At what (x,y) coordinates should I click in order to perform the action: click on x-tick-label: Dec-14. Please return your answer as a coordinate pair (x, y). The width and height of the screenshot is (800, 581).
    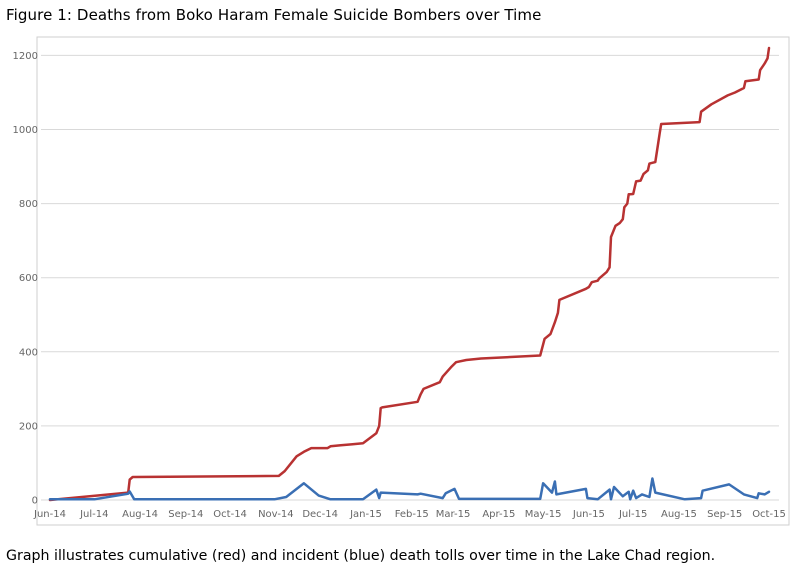
    Looking at the image, I should click on (320, 514).